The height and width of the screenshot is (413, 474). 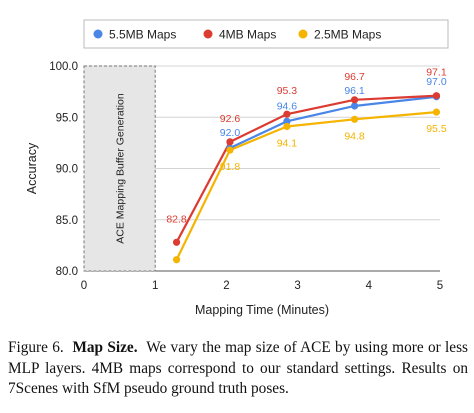 I want to click on data-label: 91.8, so click(x=230, y=167).